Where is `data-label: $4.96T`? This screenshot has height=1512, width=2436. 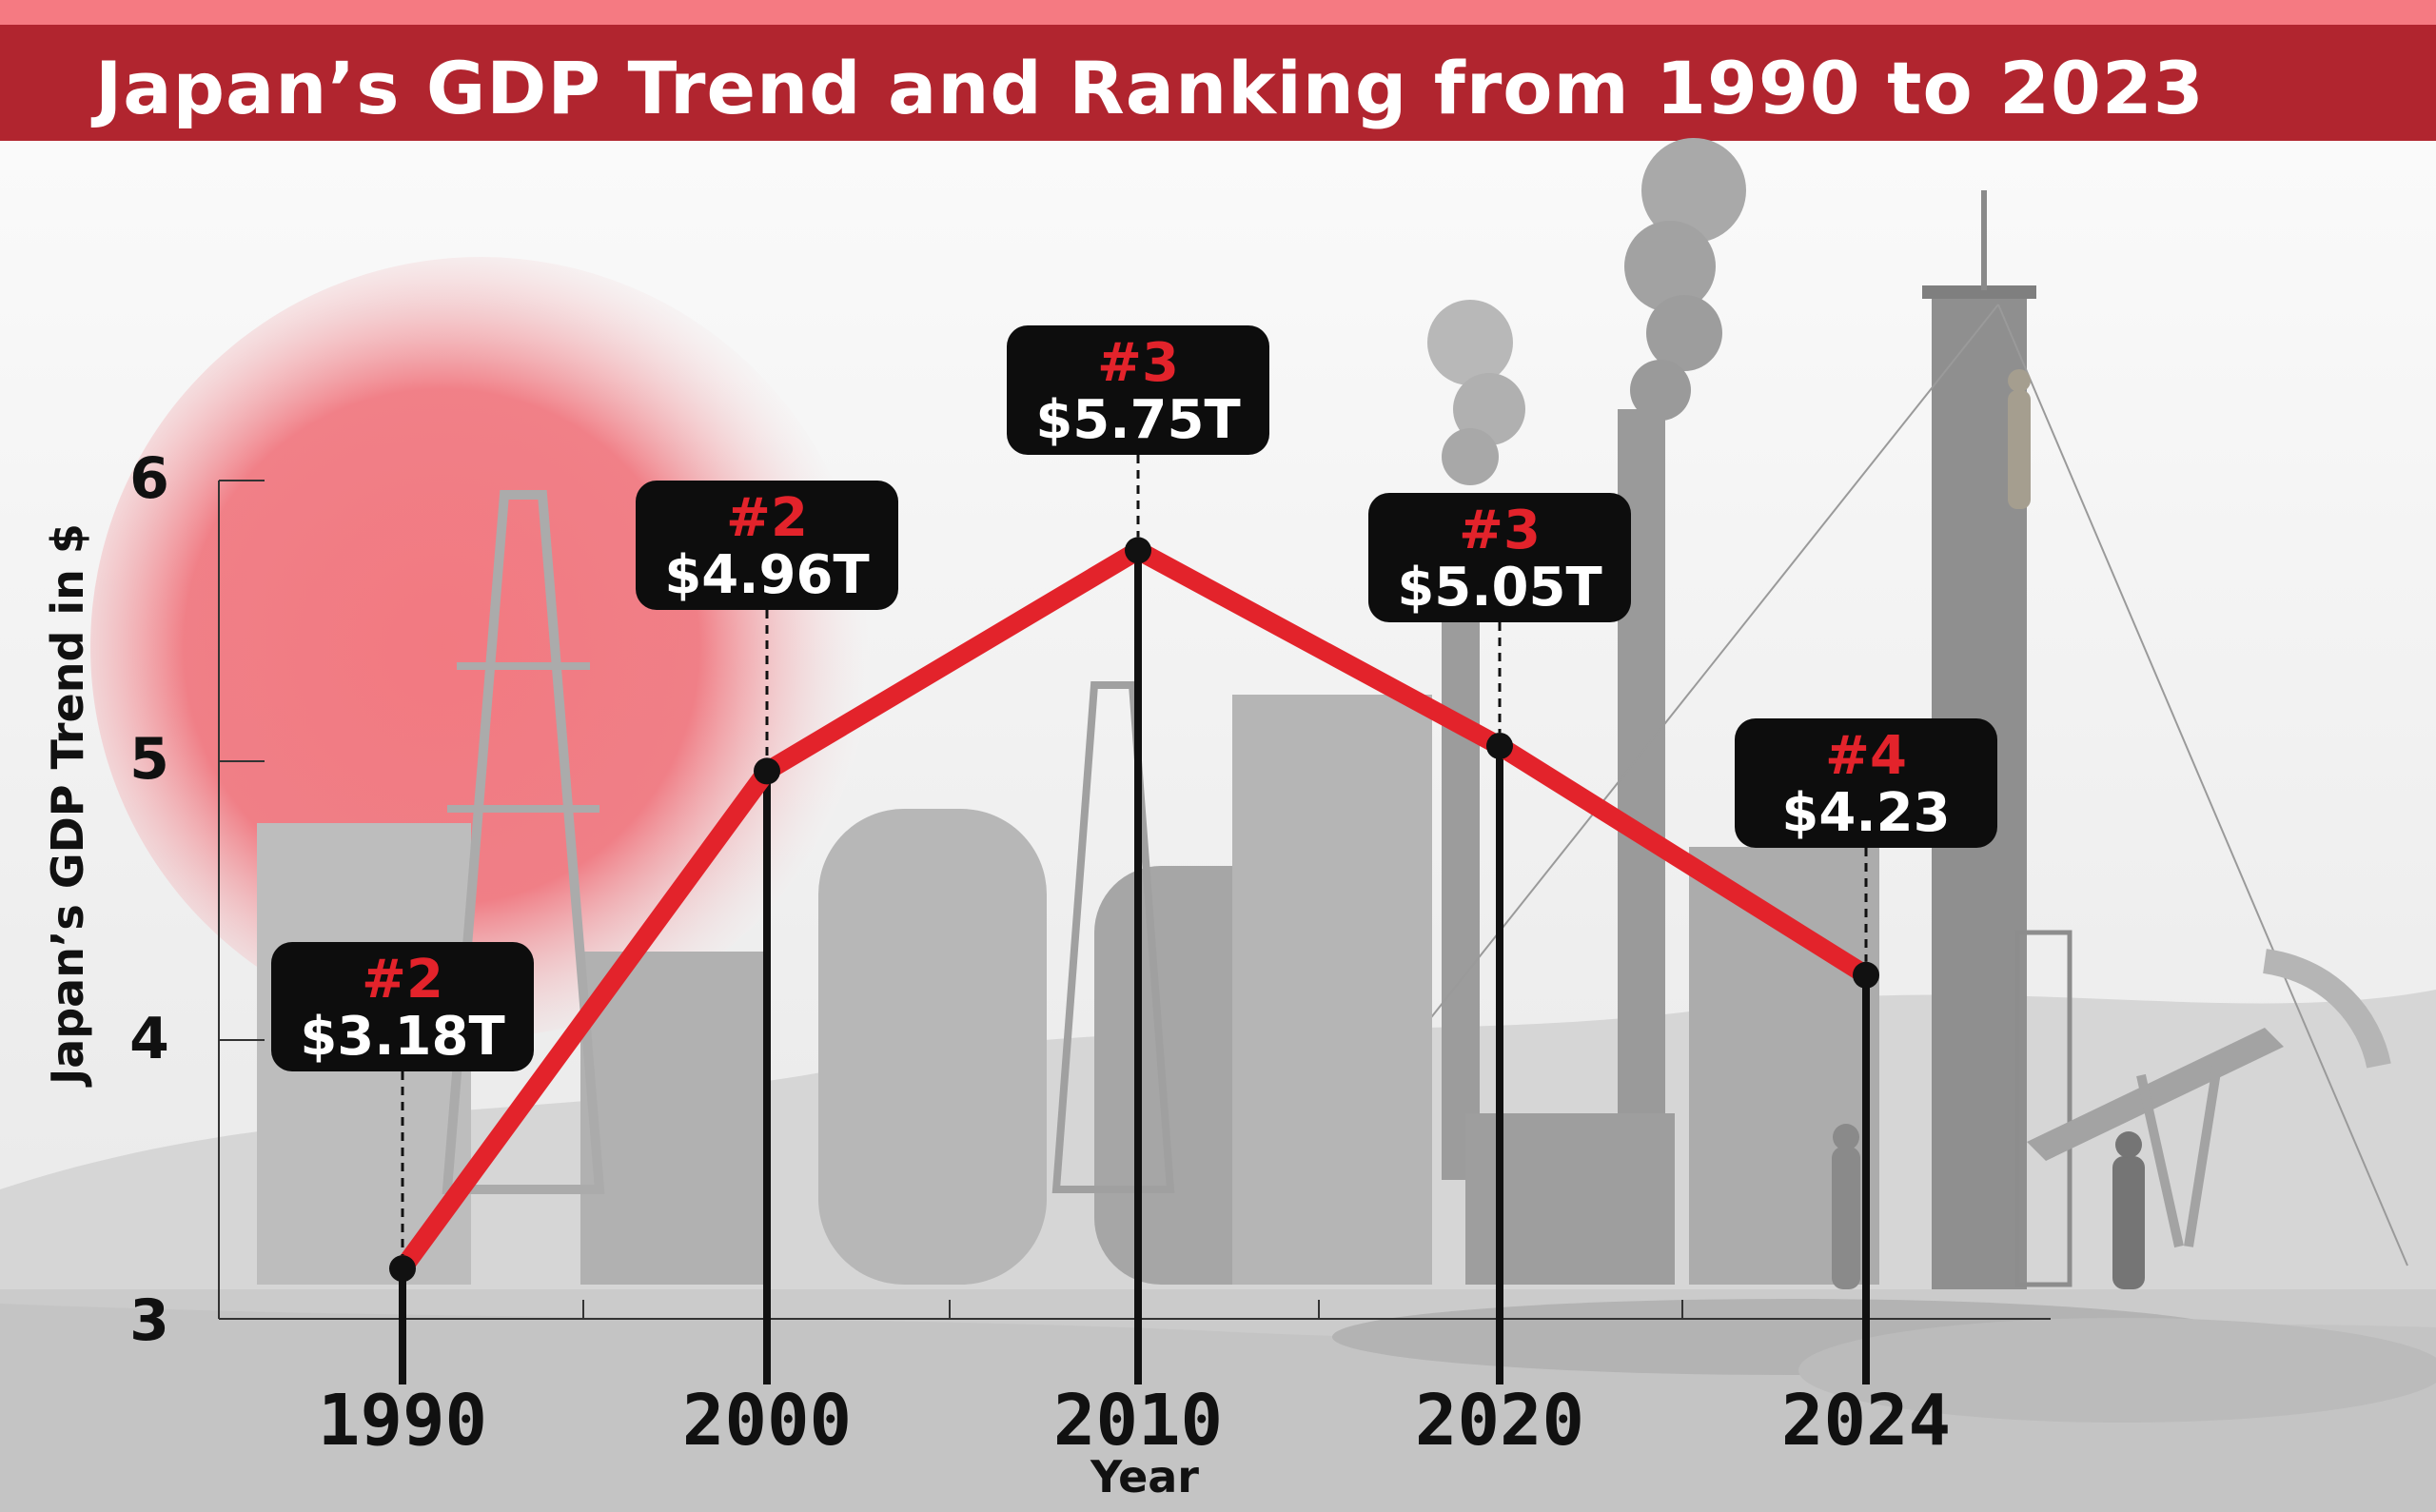
data-label: $4.96T is located at coordinates (766, 575).